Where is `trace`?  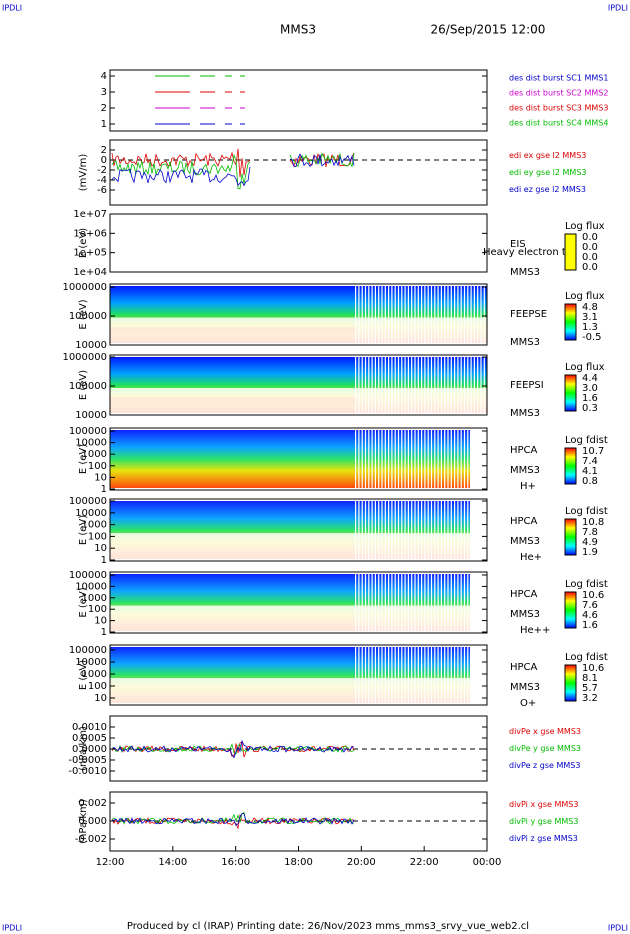
trace is located at coordinates (233, 171).